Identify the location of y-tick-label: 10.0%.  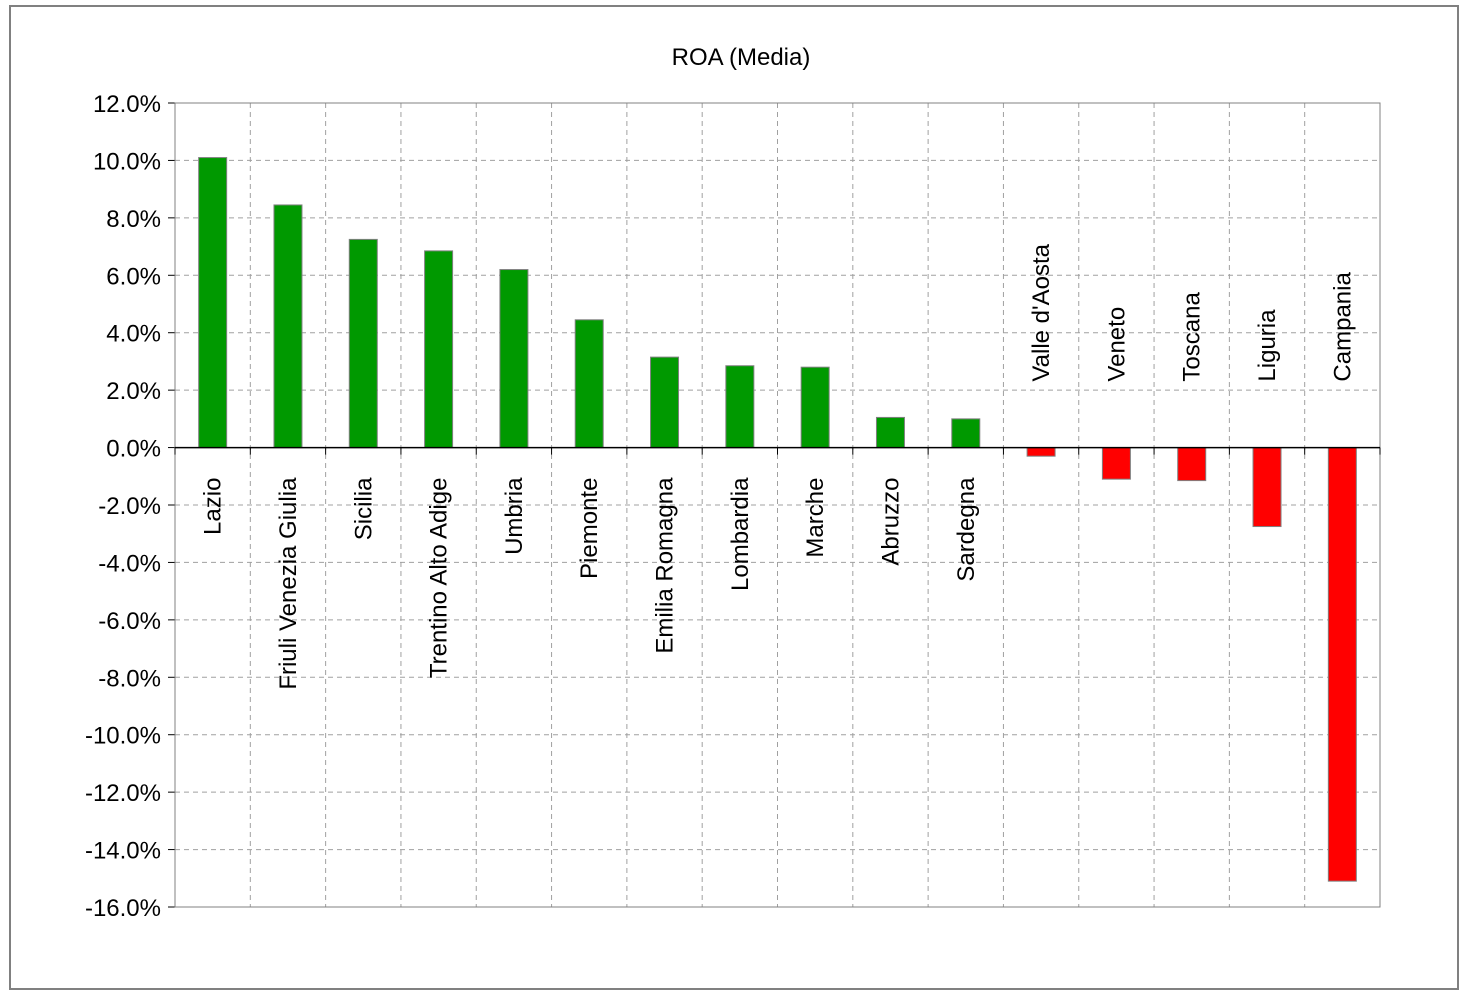
(127, 161).